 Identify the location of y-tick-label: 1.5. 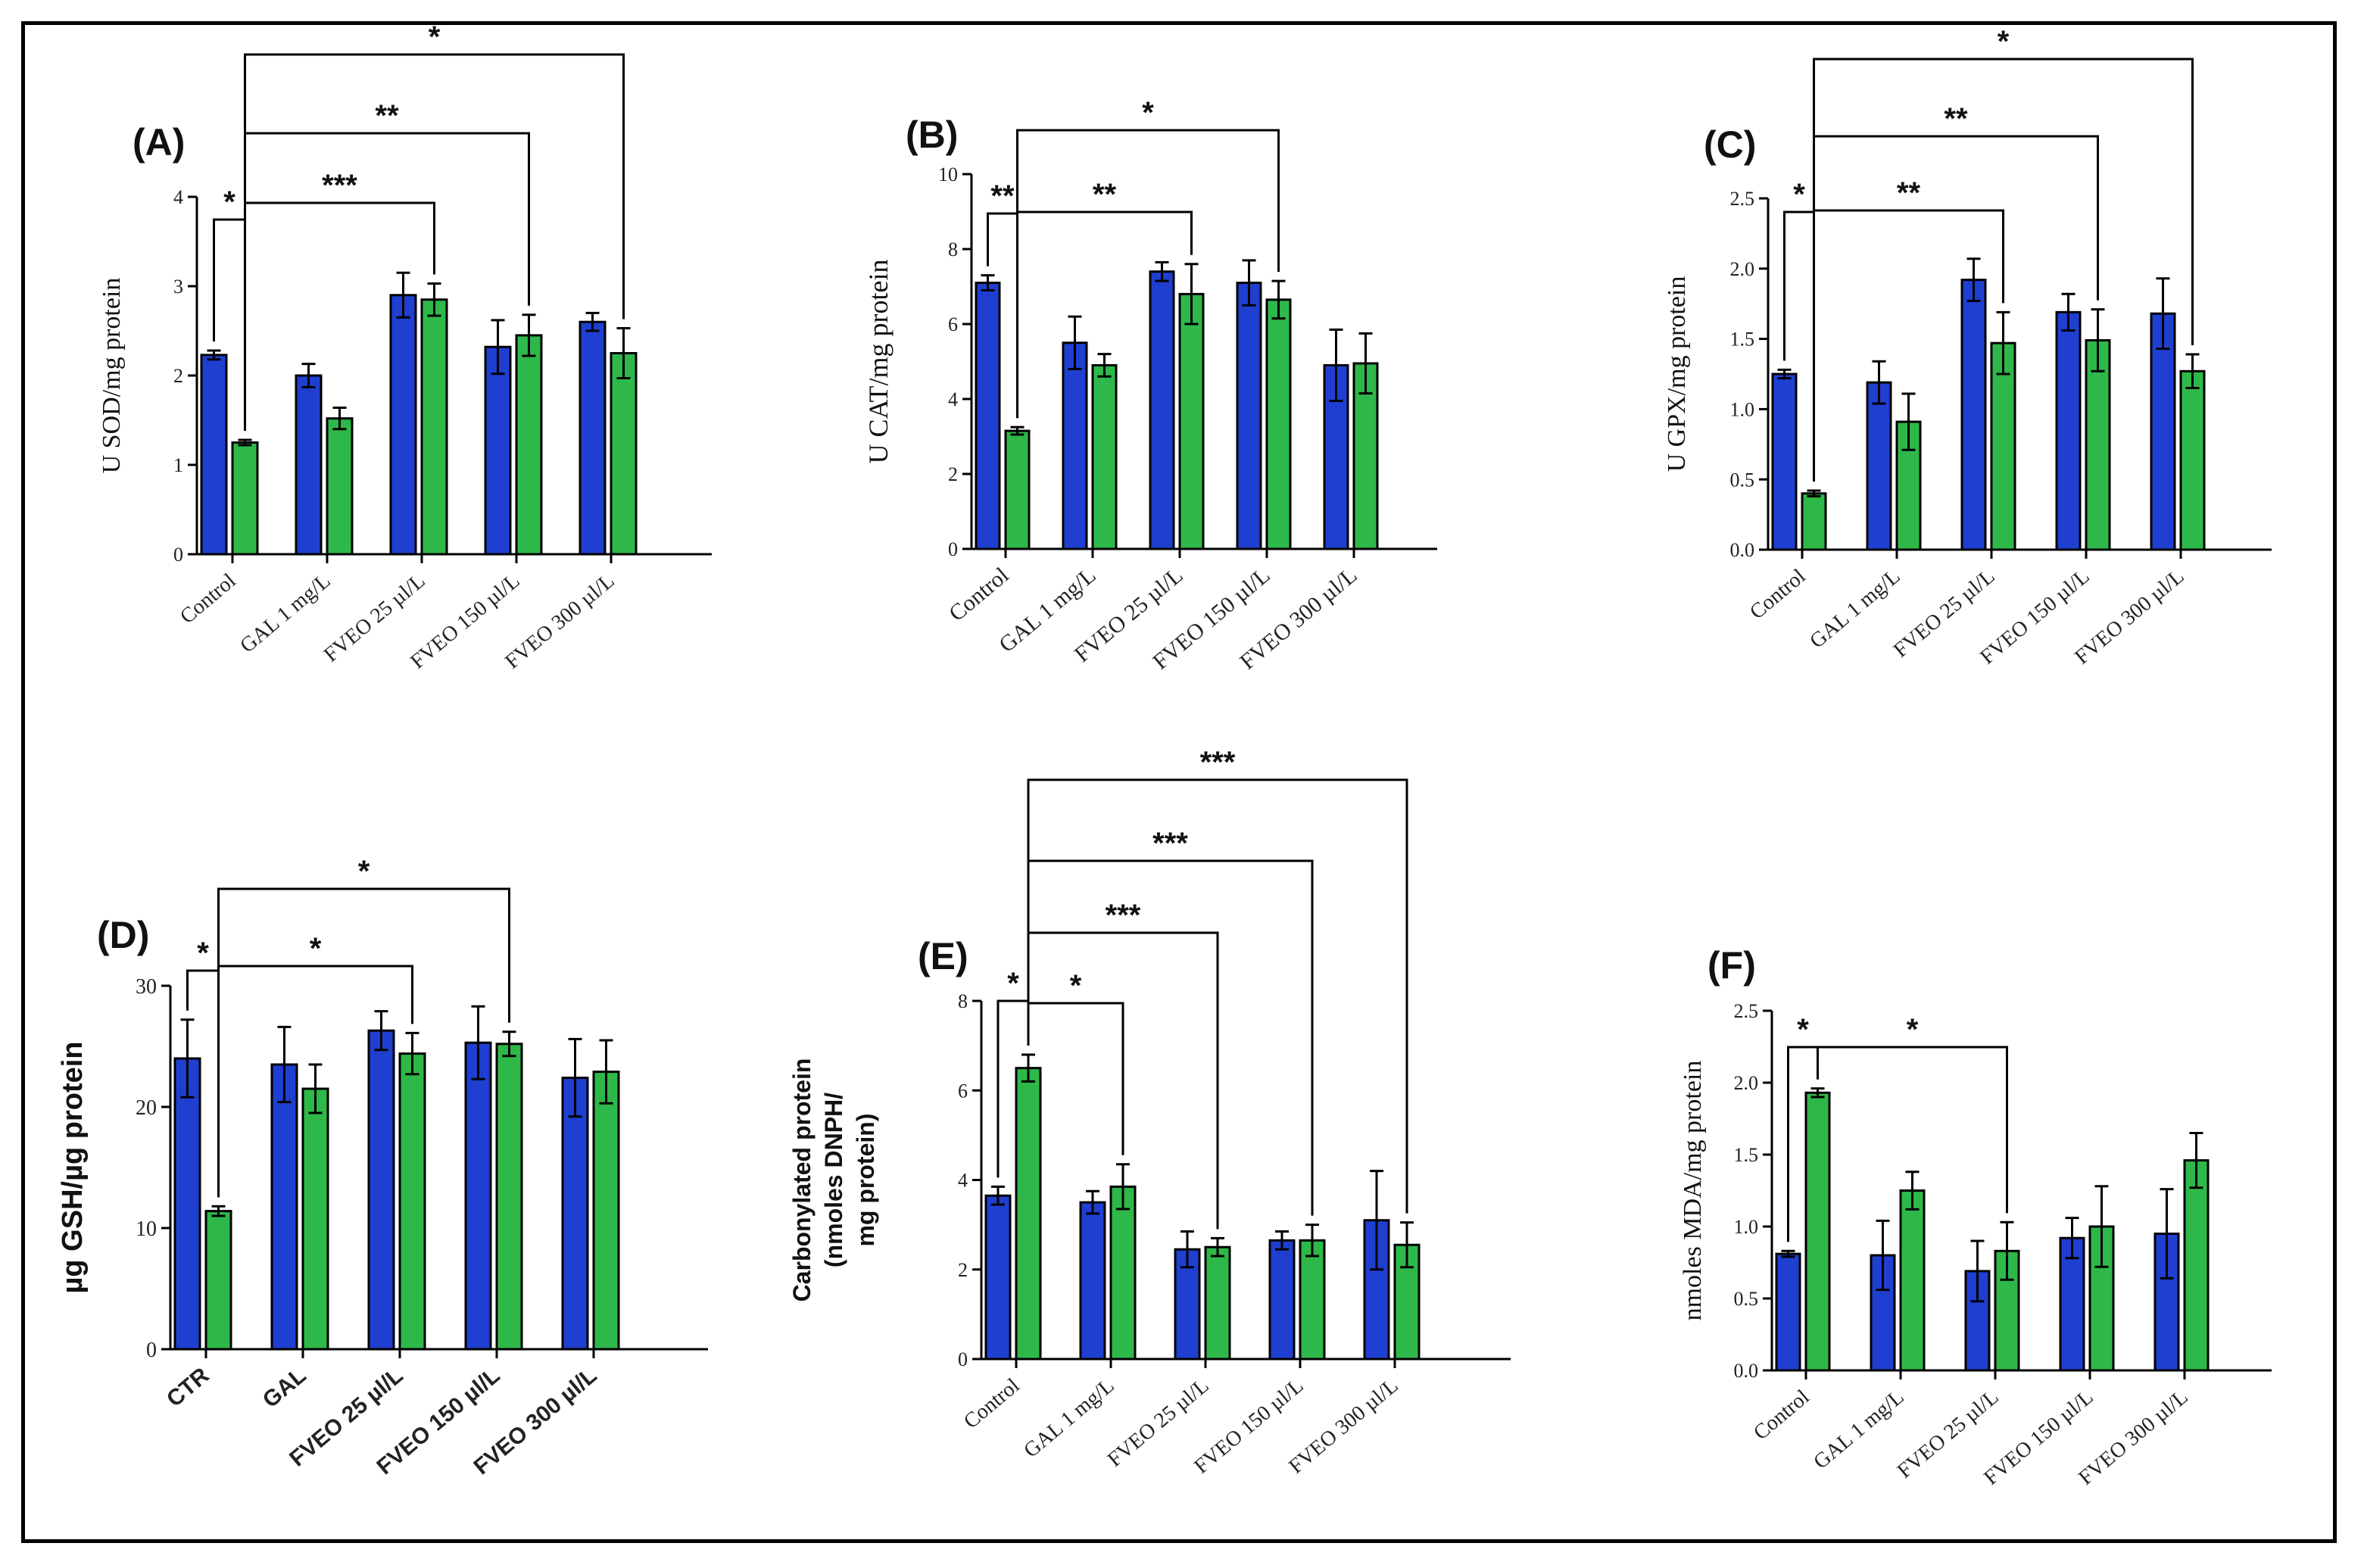
(1743, 340).